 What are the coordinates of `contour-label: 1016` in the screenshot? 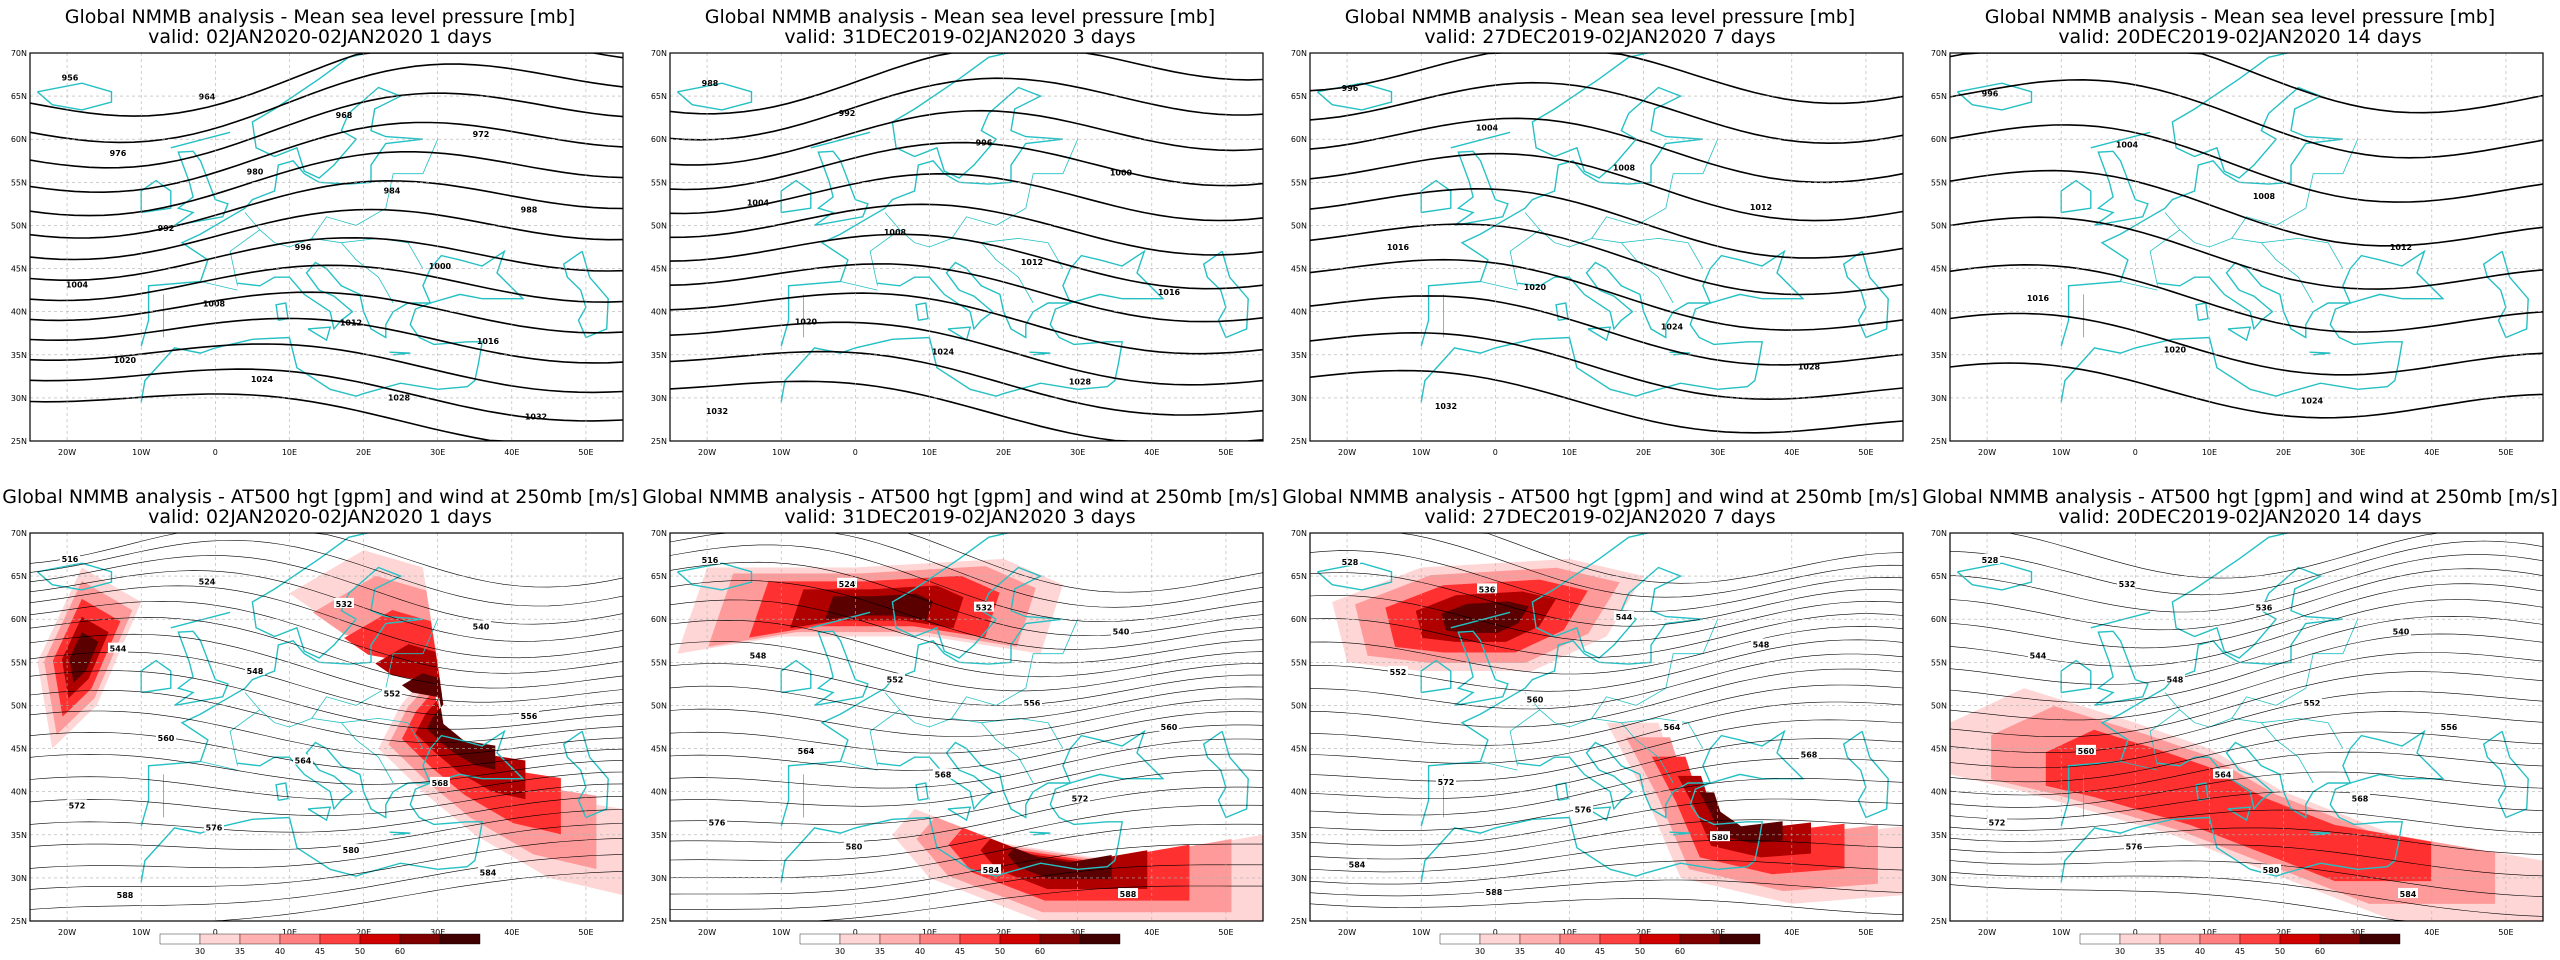 It's located at (1169, 292).